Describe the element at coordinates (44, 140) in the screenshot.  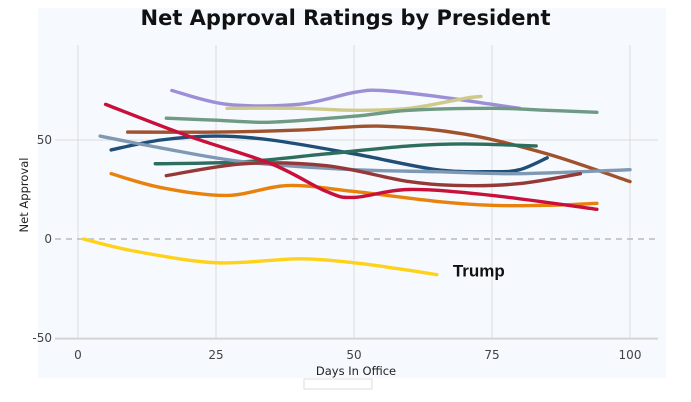
I see `y-tick-label: 50` at that location.